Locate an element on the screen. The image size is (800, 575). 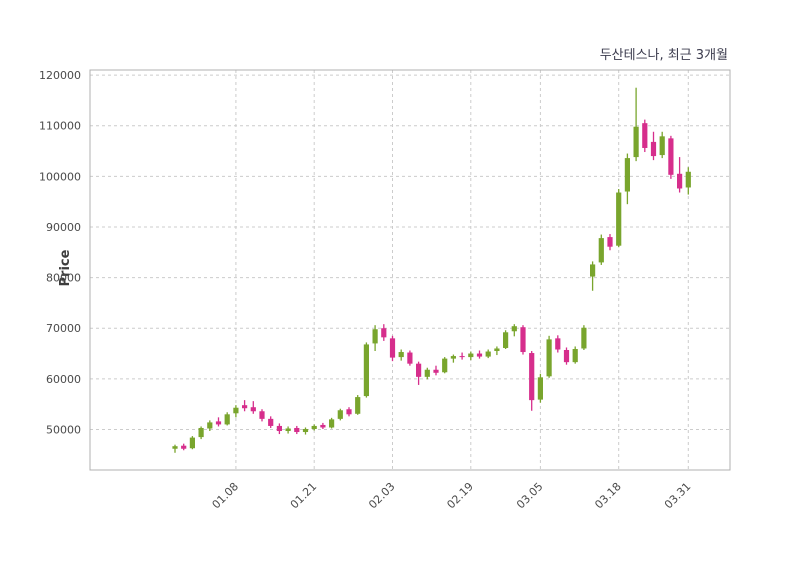
x-tick-label: 01.21 is located at coordinates (303, 495).